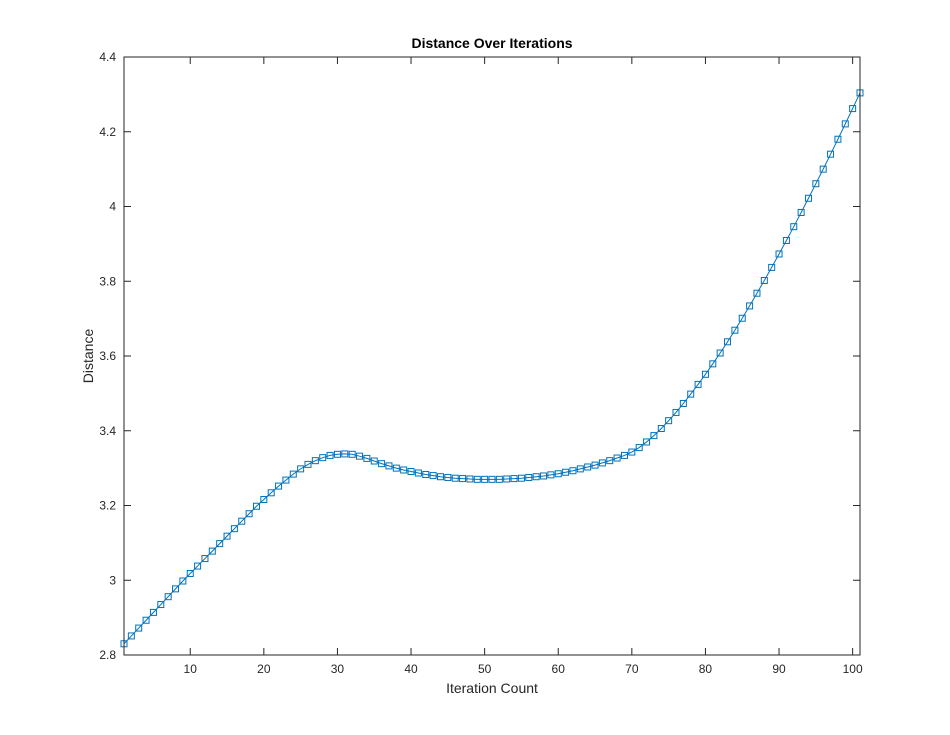 This screenshot has height=735, width=950. Describe the element at coordinates (559, 669) in the screenshot. I see `x-tick-label: 60` at that location.